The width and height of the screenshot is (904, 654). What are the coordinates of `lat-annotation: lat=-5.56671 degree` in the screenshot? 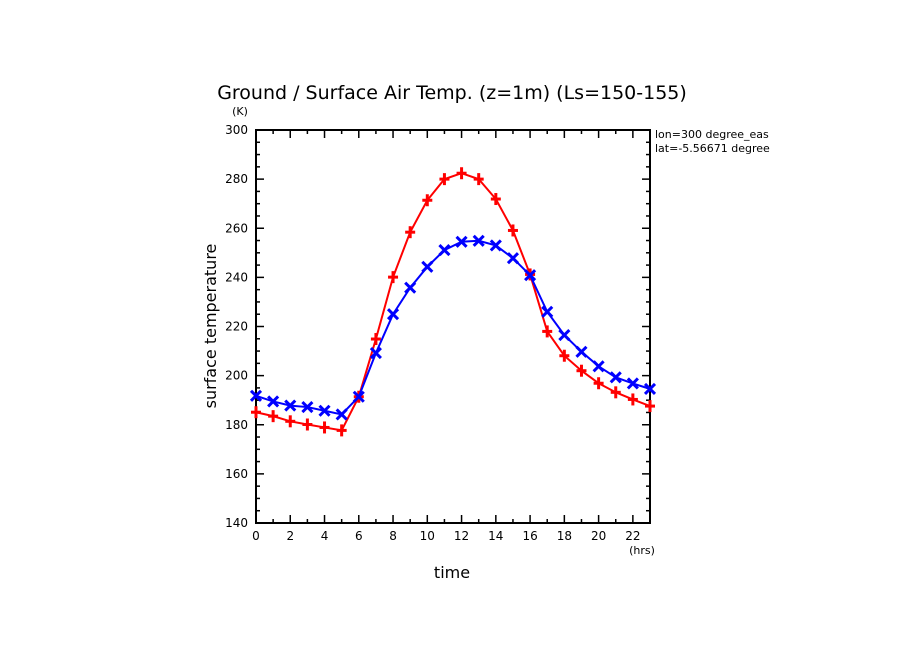 It's located at (712, 148).